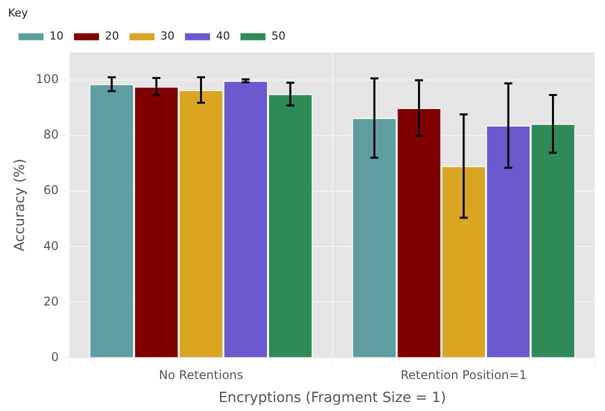 The height and width of the screenshot is (411, 605). Describe the element at coordinates (332, 398) in the screenshot. I see `x-axis-title: Encryptions (Fragment Size = 1)` at that location.